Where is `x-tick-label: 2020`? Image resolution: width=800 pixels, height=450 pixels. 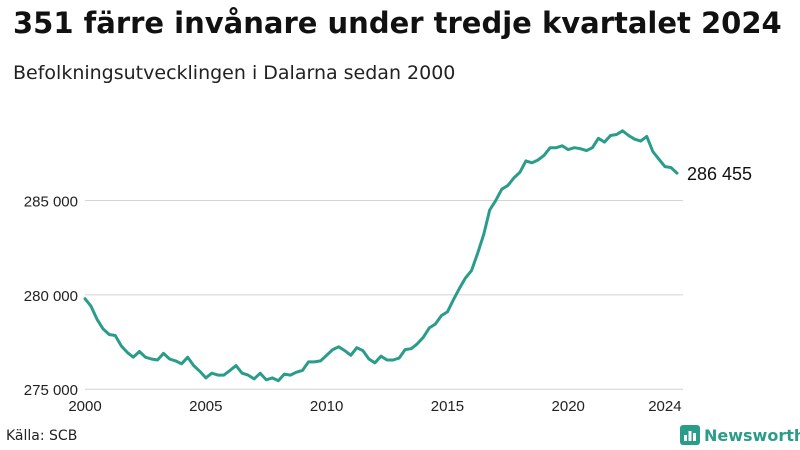 x-tick-label: 2020 is located at coordinates (568, 406).